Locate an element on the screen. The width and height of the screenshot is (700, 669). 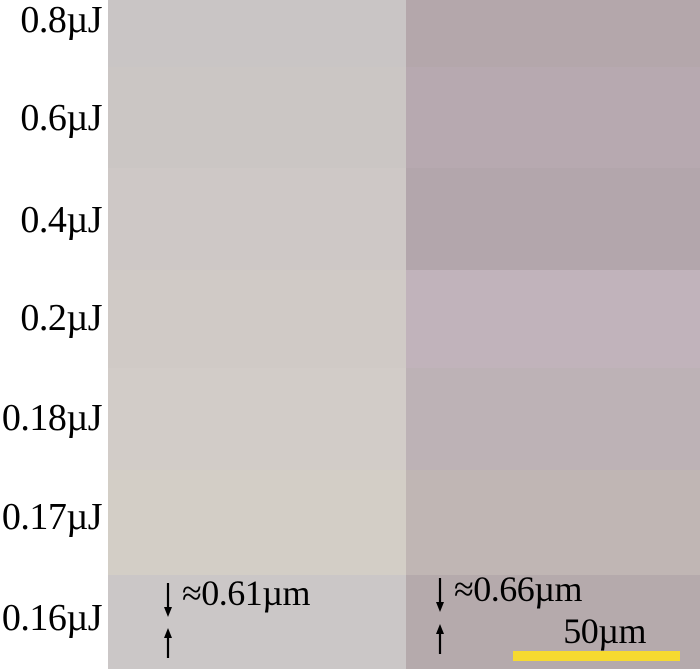
micrograph-row-3-left is located at coordinates (257, 219).